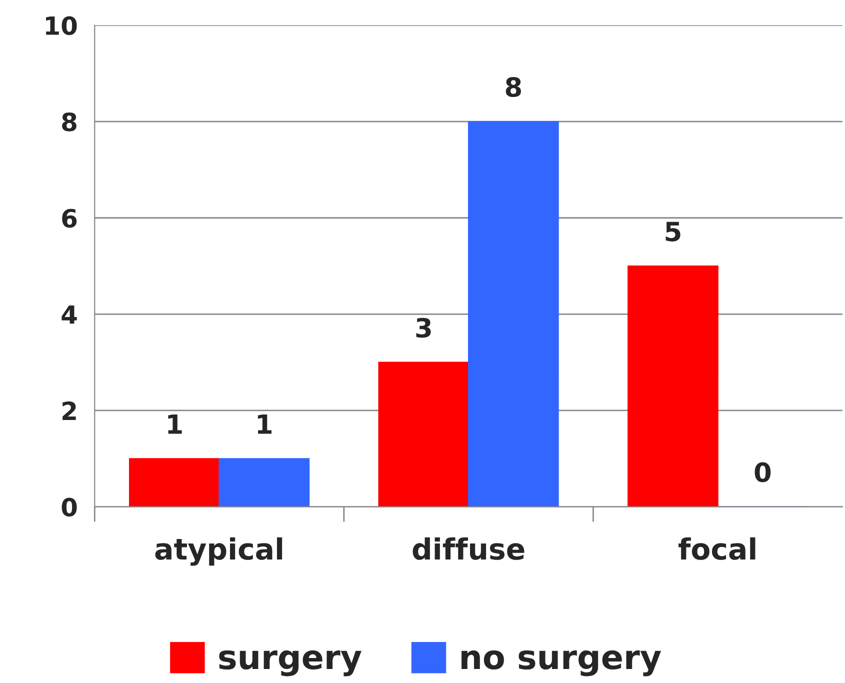  Describe the element at coordinates (69, 122) in the screenshot. I see `y-tick-label: 8` at that location.